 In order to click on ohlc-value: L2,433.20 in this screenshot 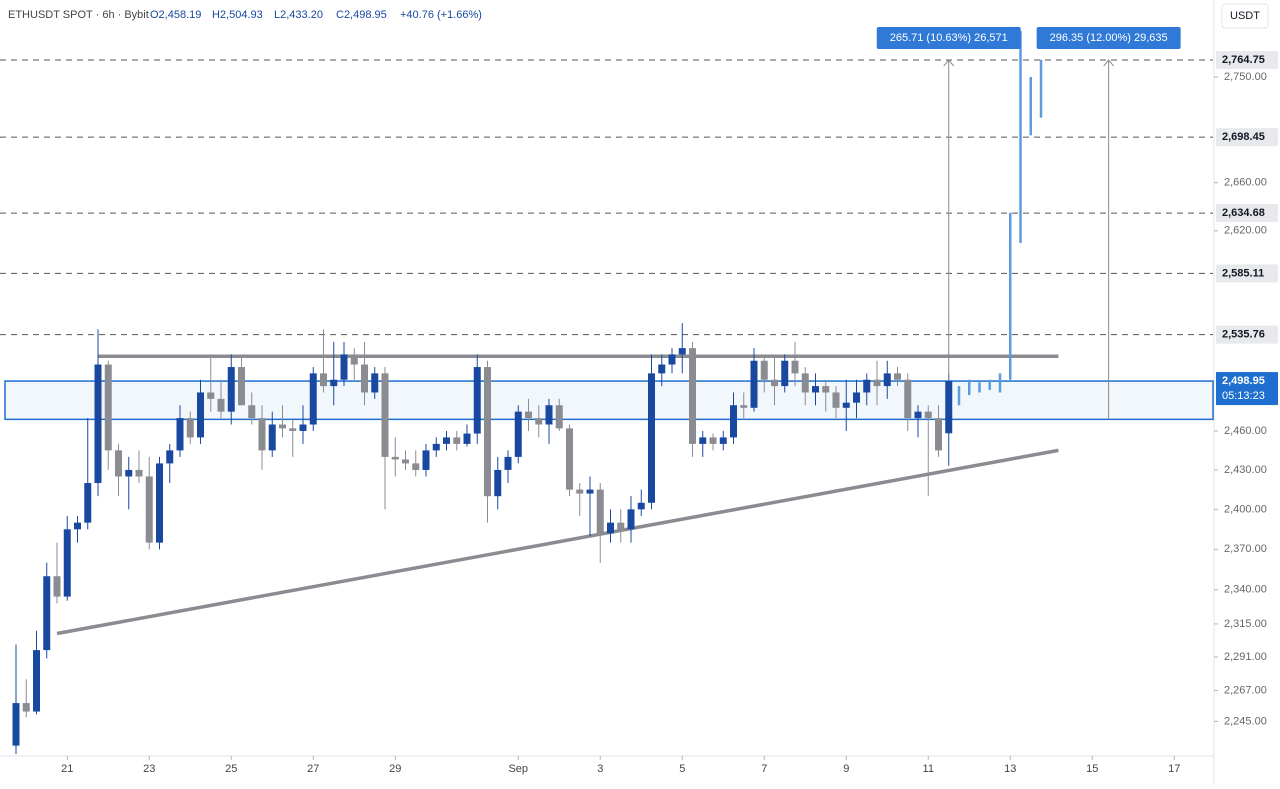, I will do `click(298, 15)`.